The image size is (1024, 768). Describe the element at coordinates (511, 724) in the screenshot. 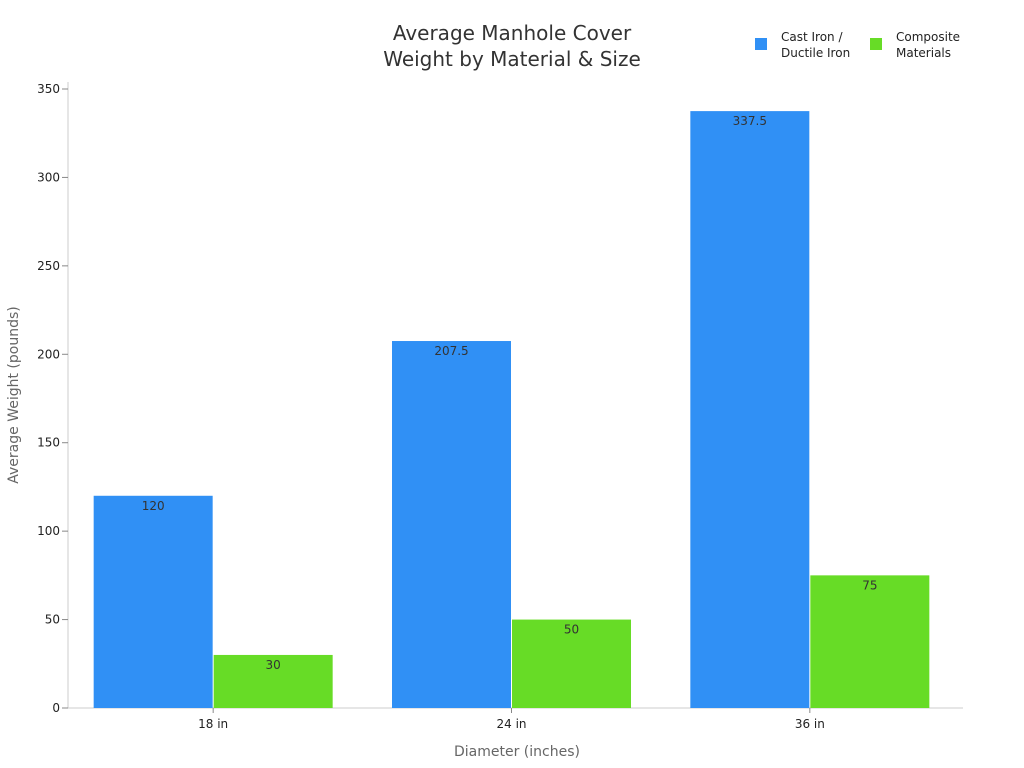

I see `x-tick-label: 24 in` at that location.